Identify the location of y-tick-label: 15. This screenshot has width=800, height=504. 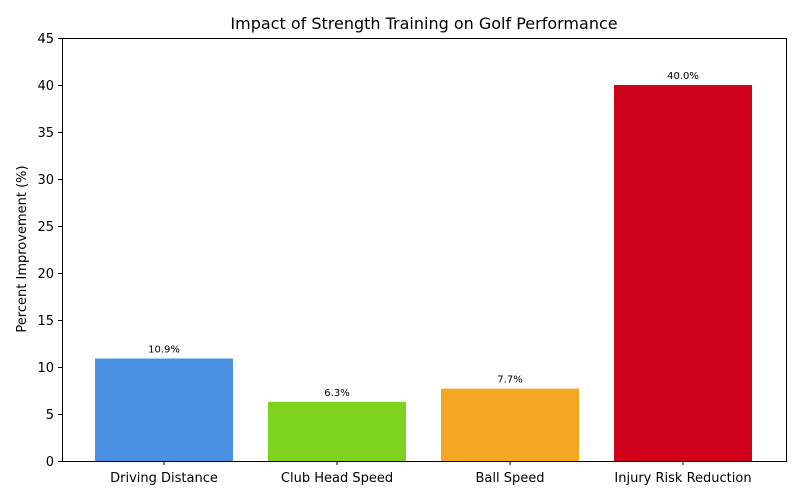
(45, 321).